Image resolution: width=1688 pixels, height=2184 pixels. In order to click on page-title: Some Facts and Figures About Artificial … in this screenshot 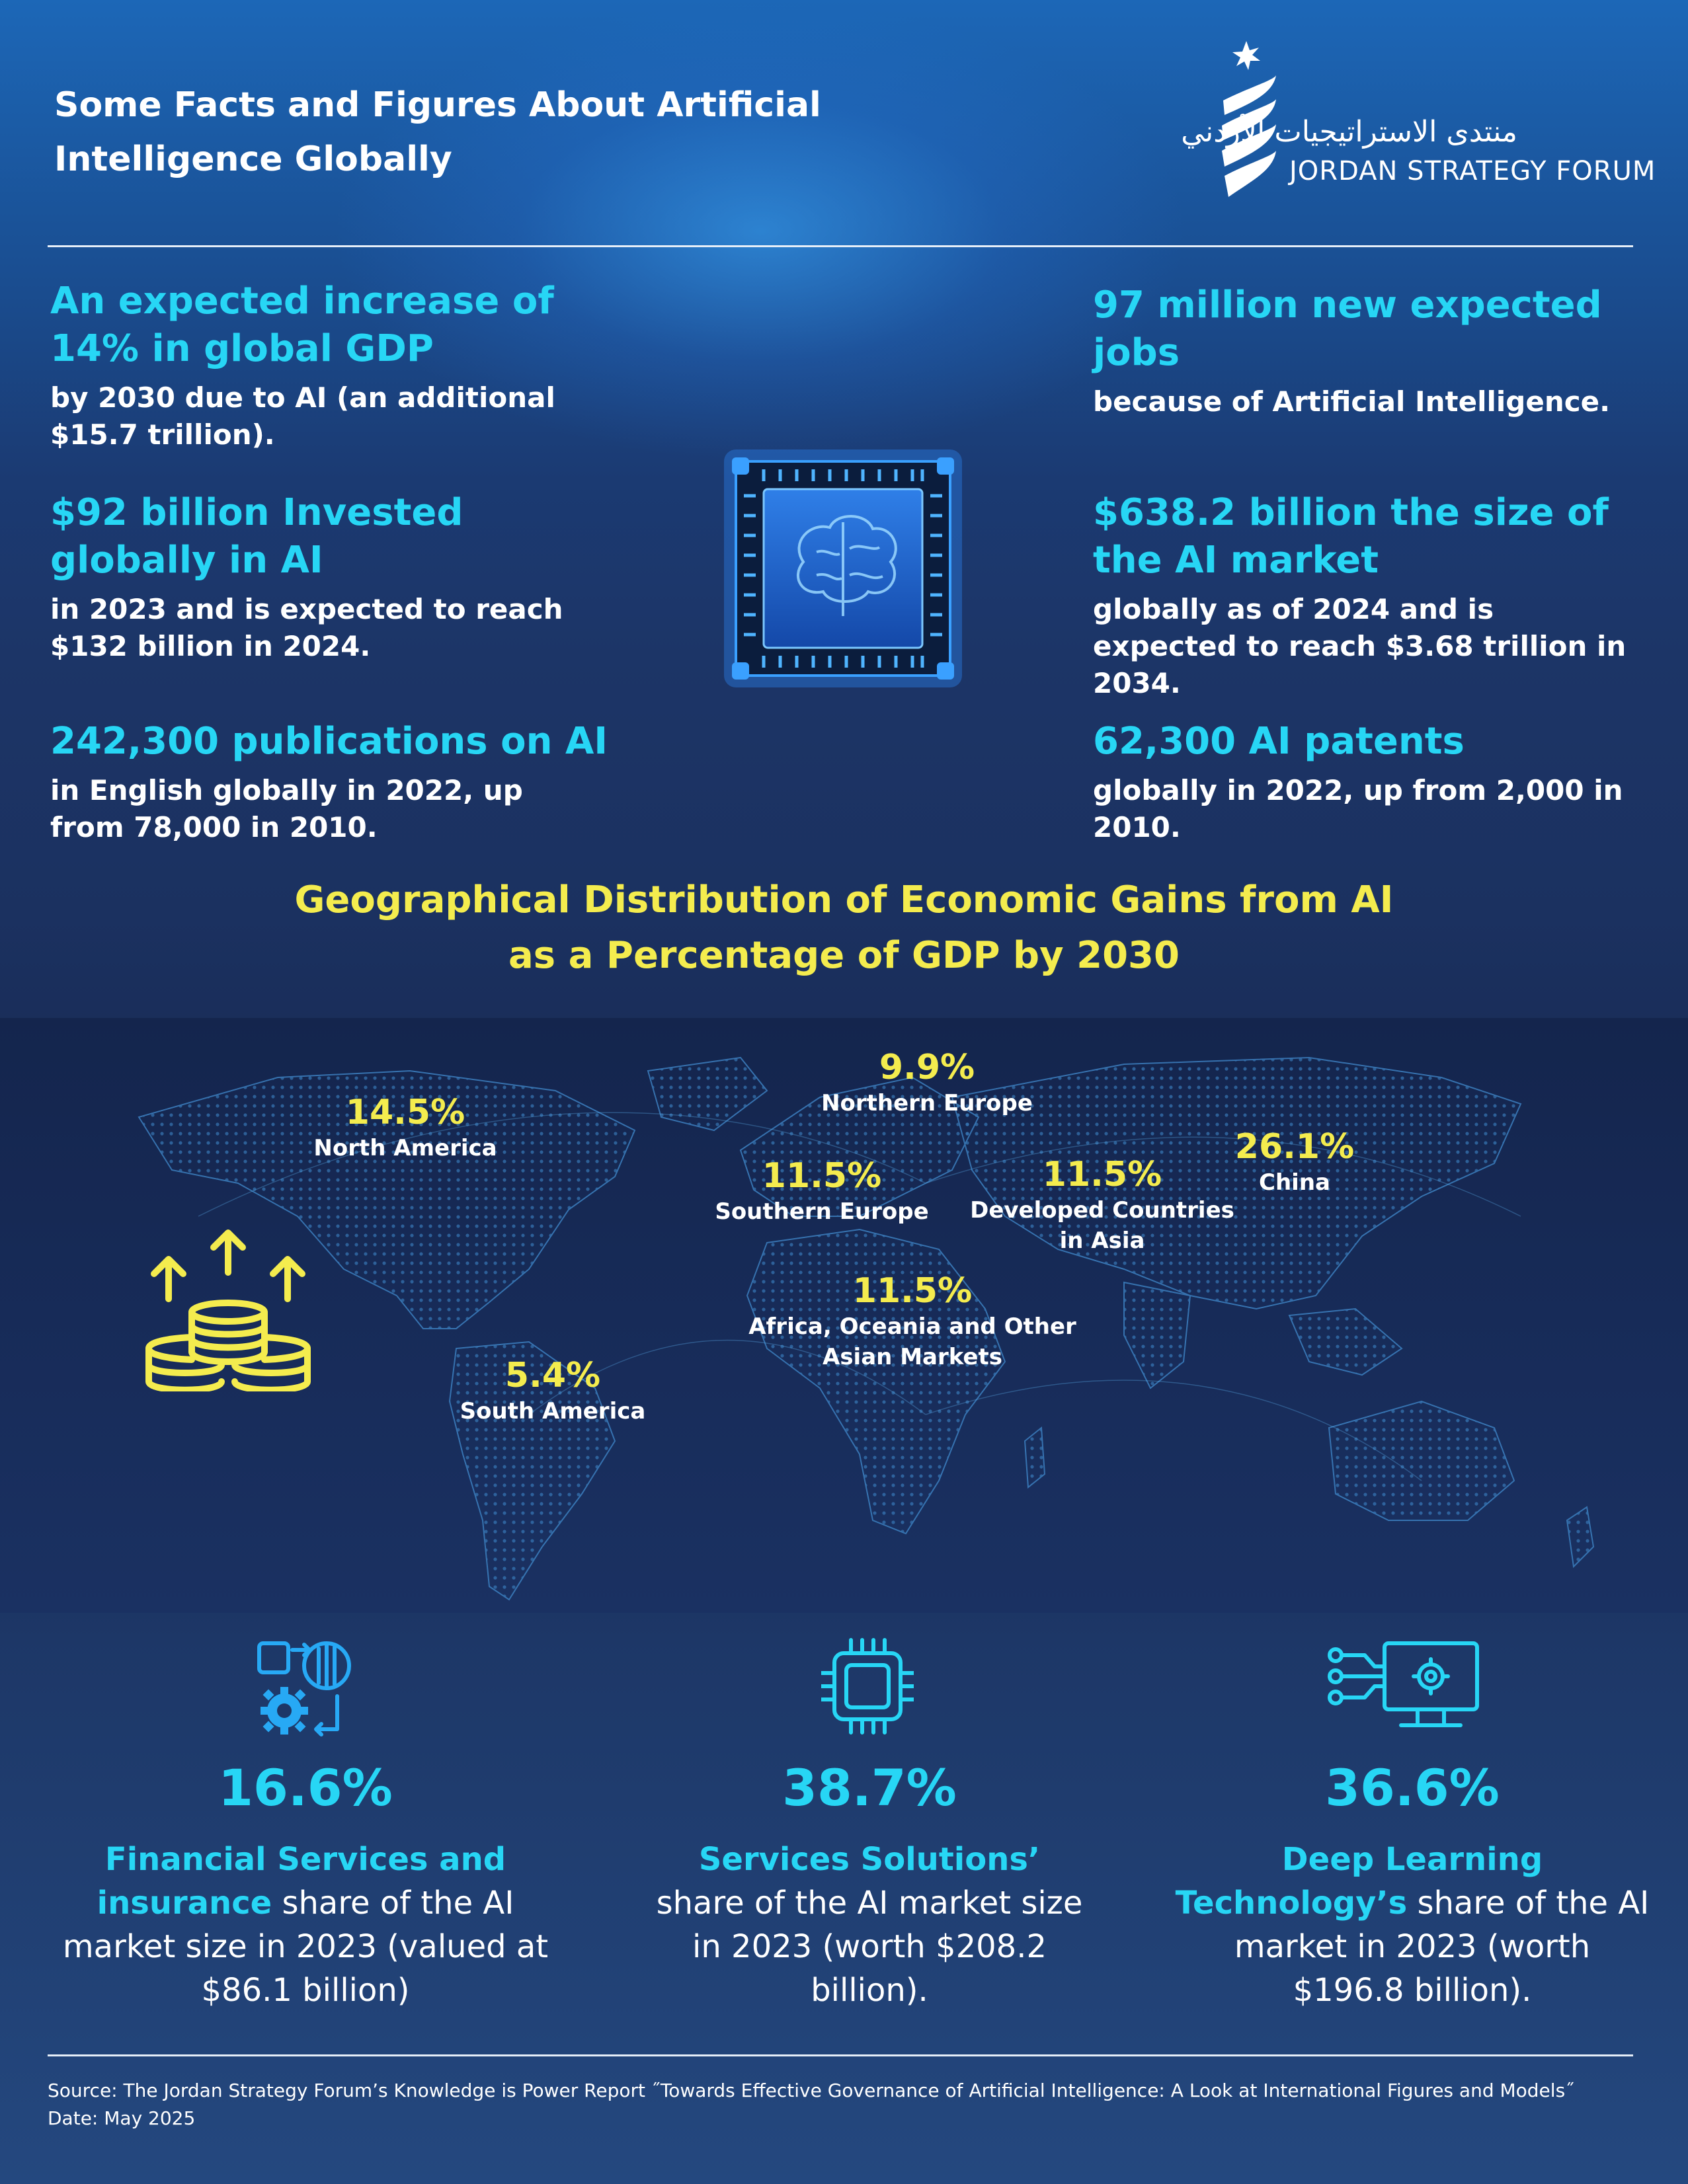, I will do `click(437, 132)`.